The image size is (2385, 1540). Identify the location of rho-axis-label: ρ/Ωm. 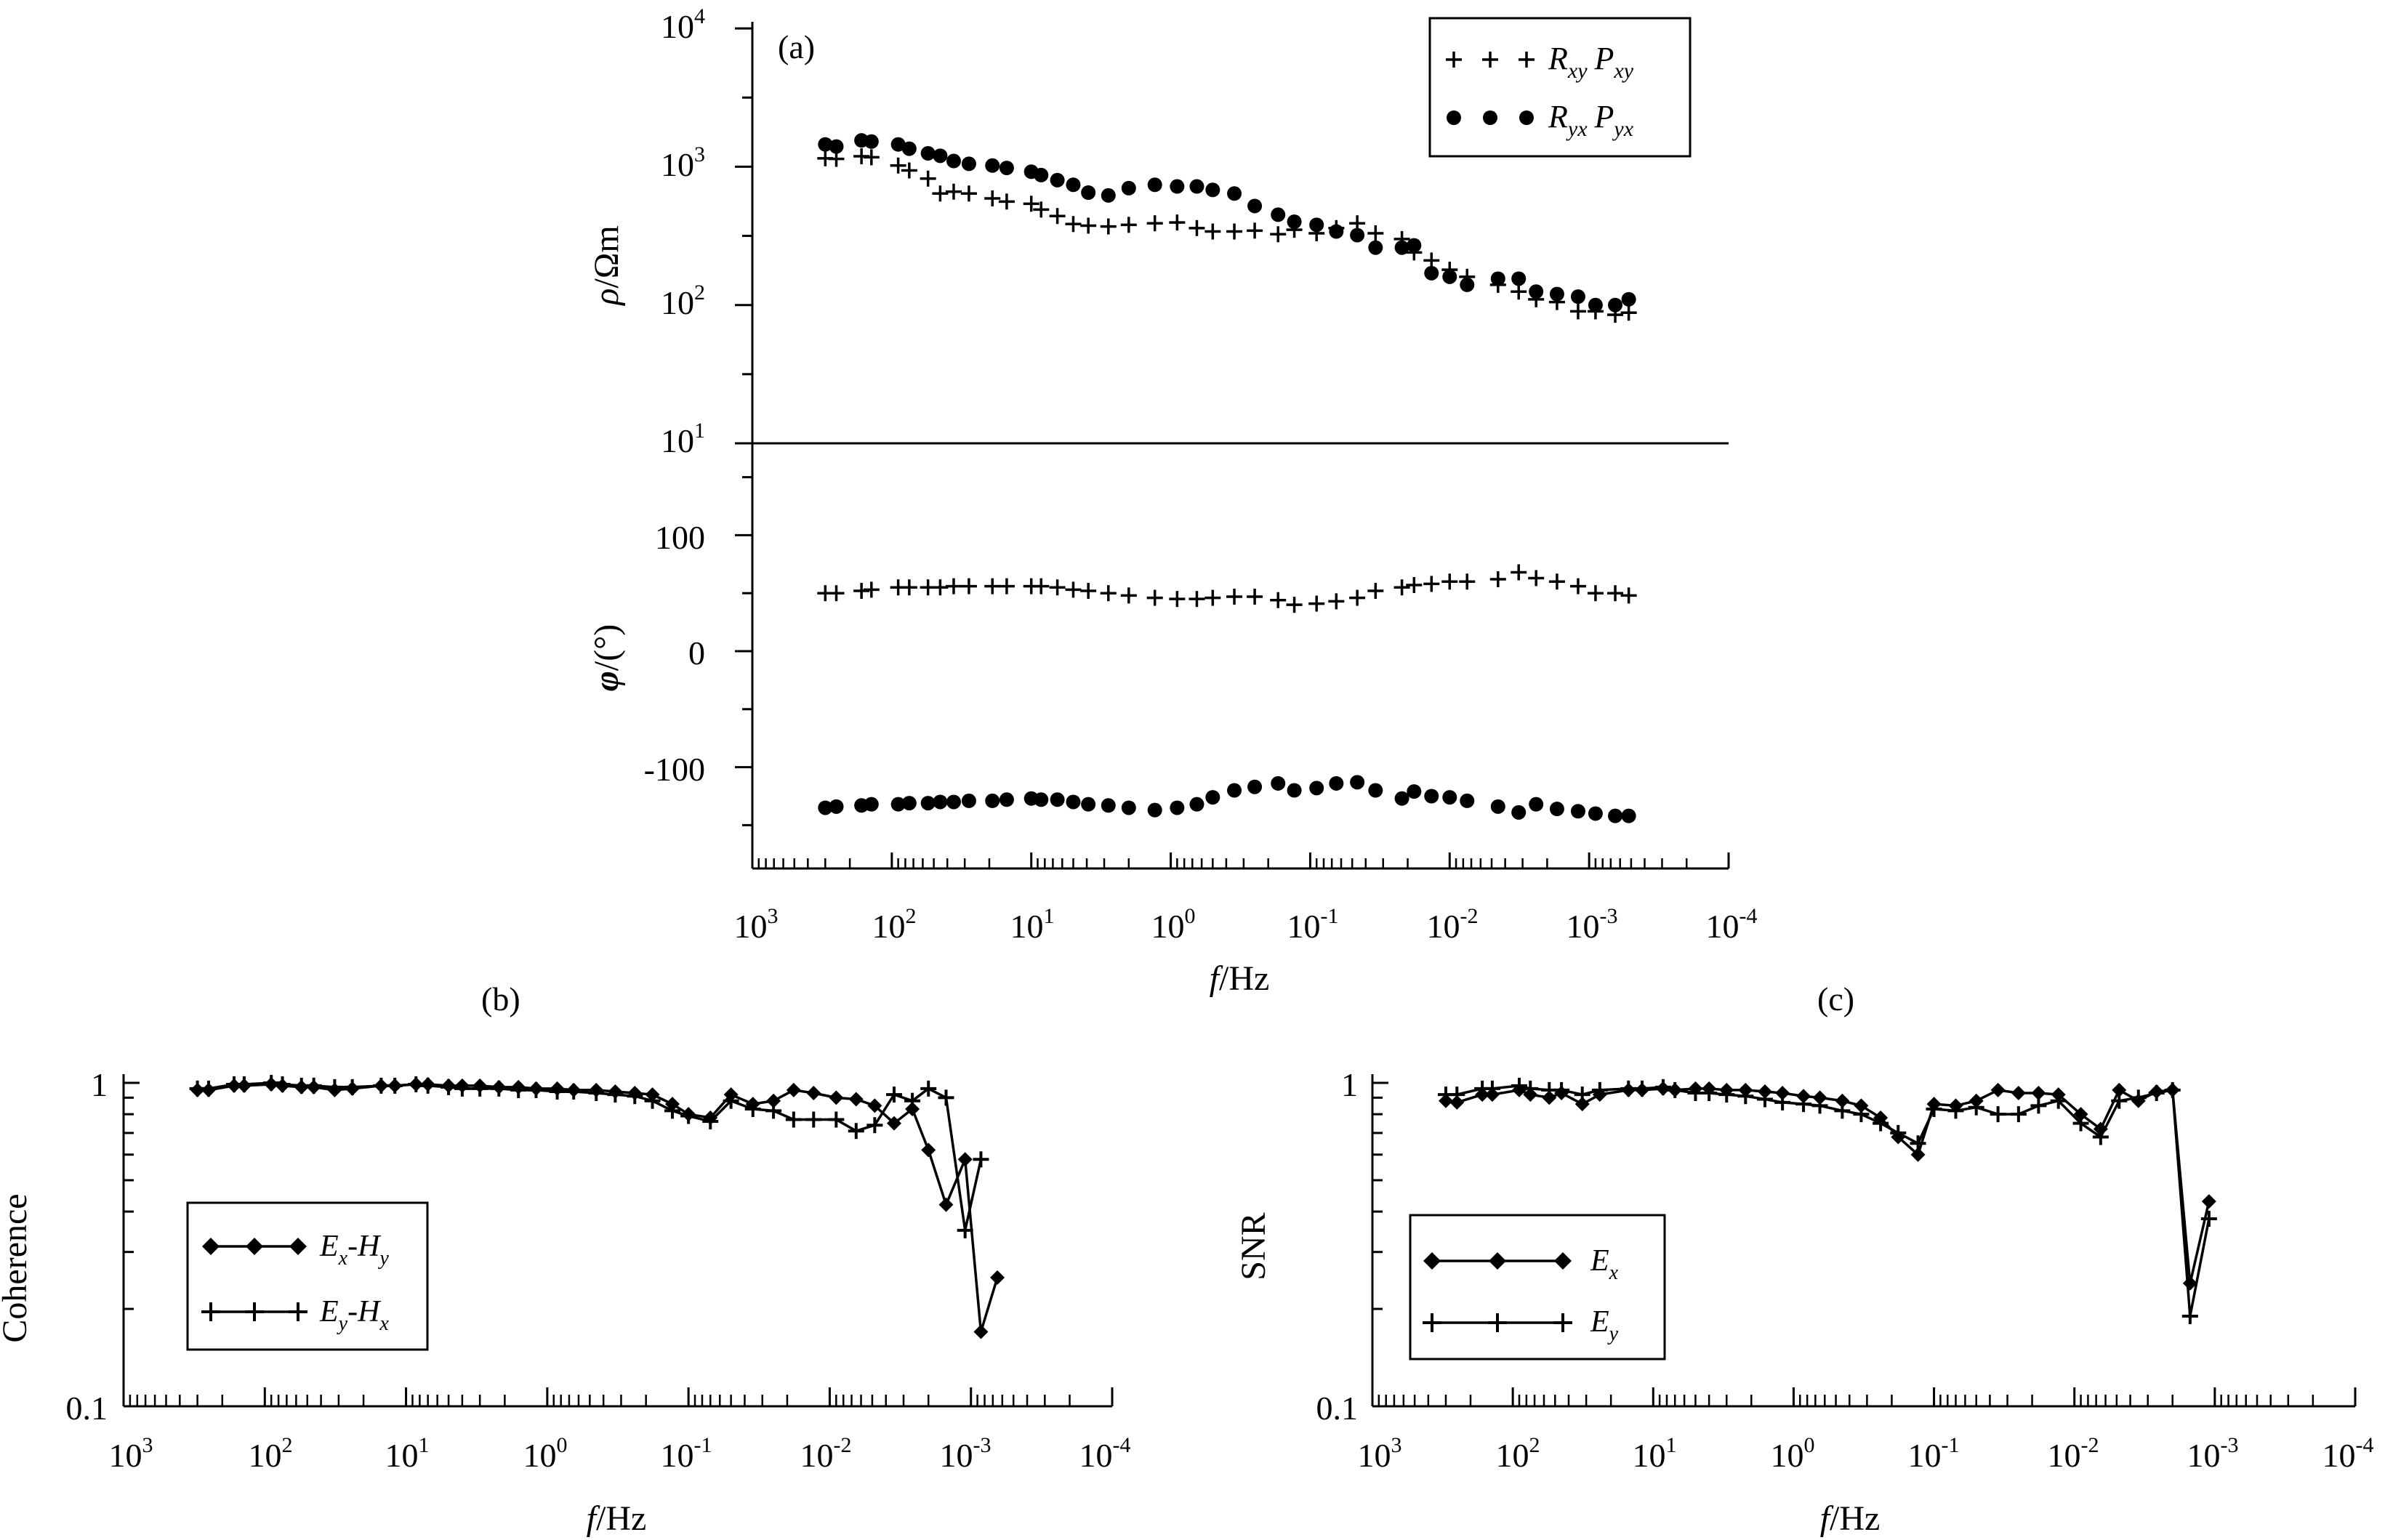
(606, 265).